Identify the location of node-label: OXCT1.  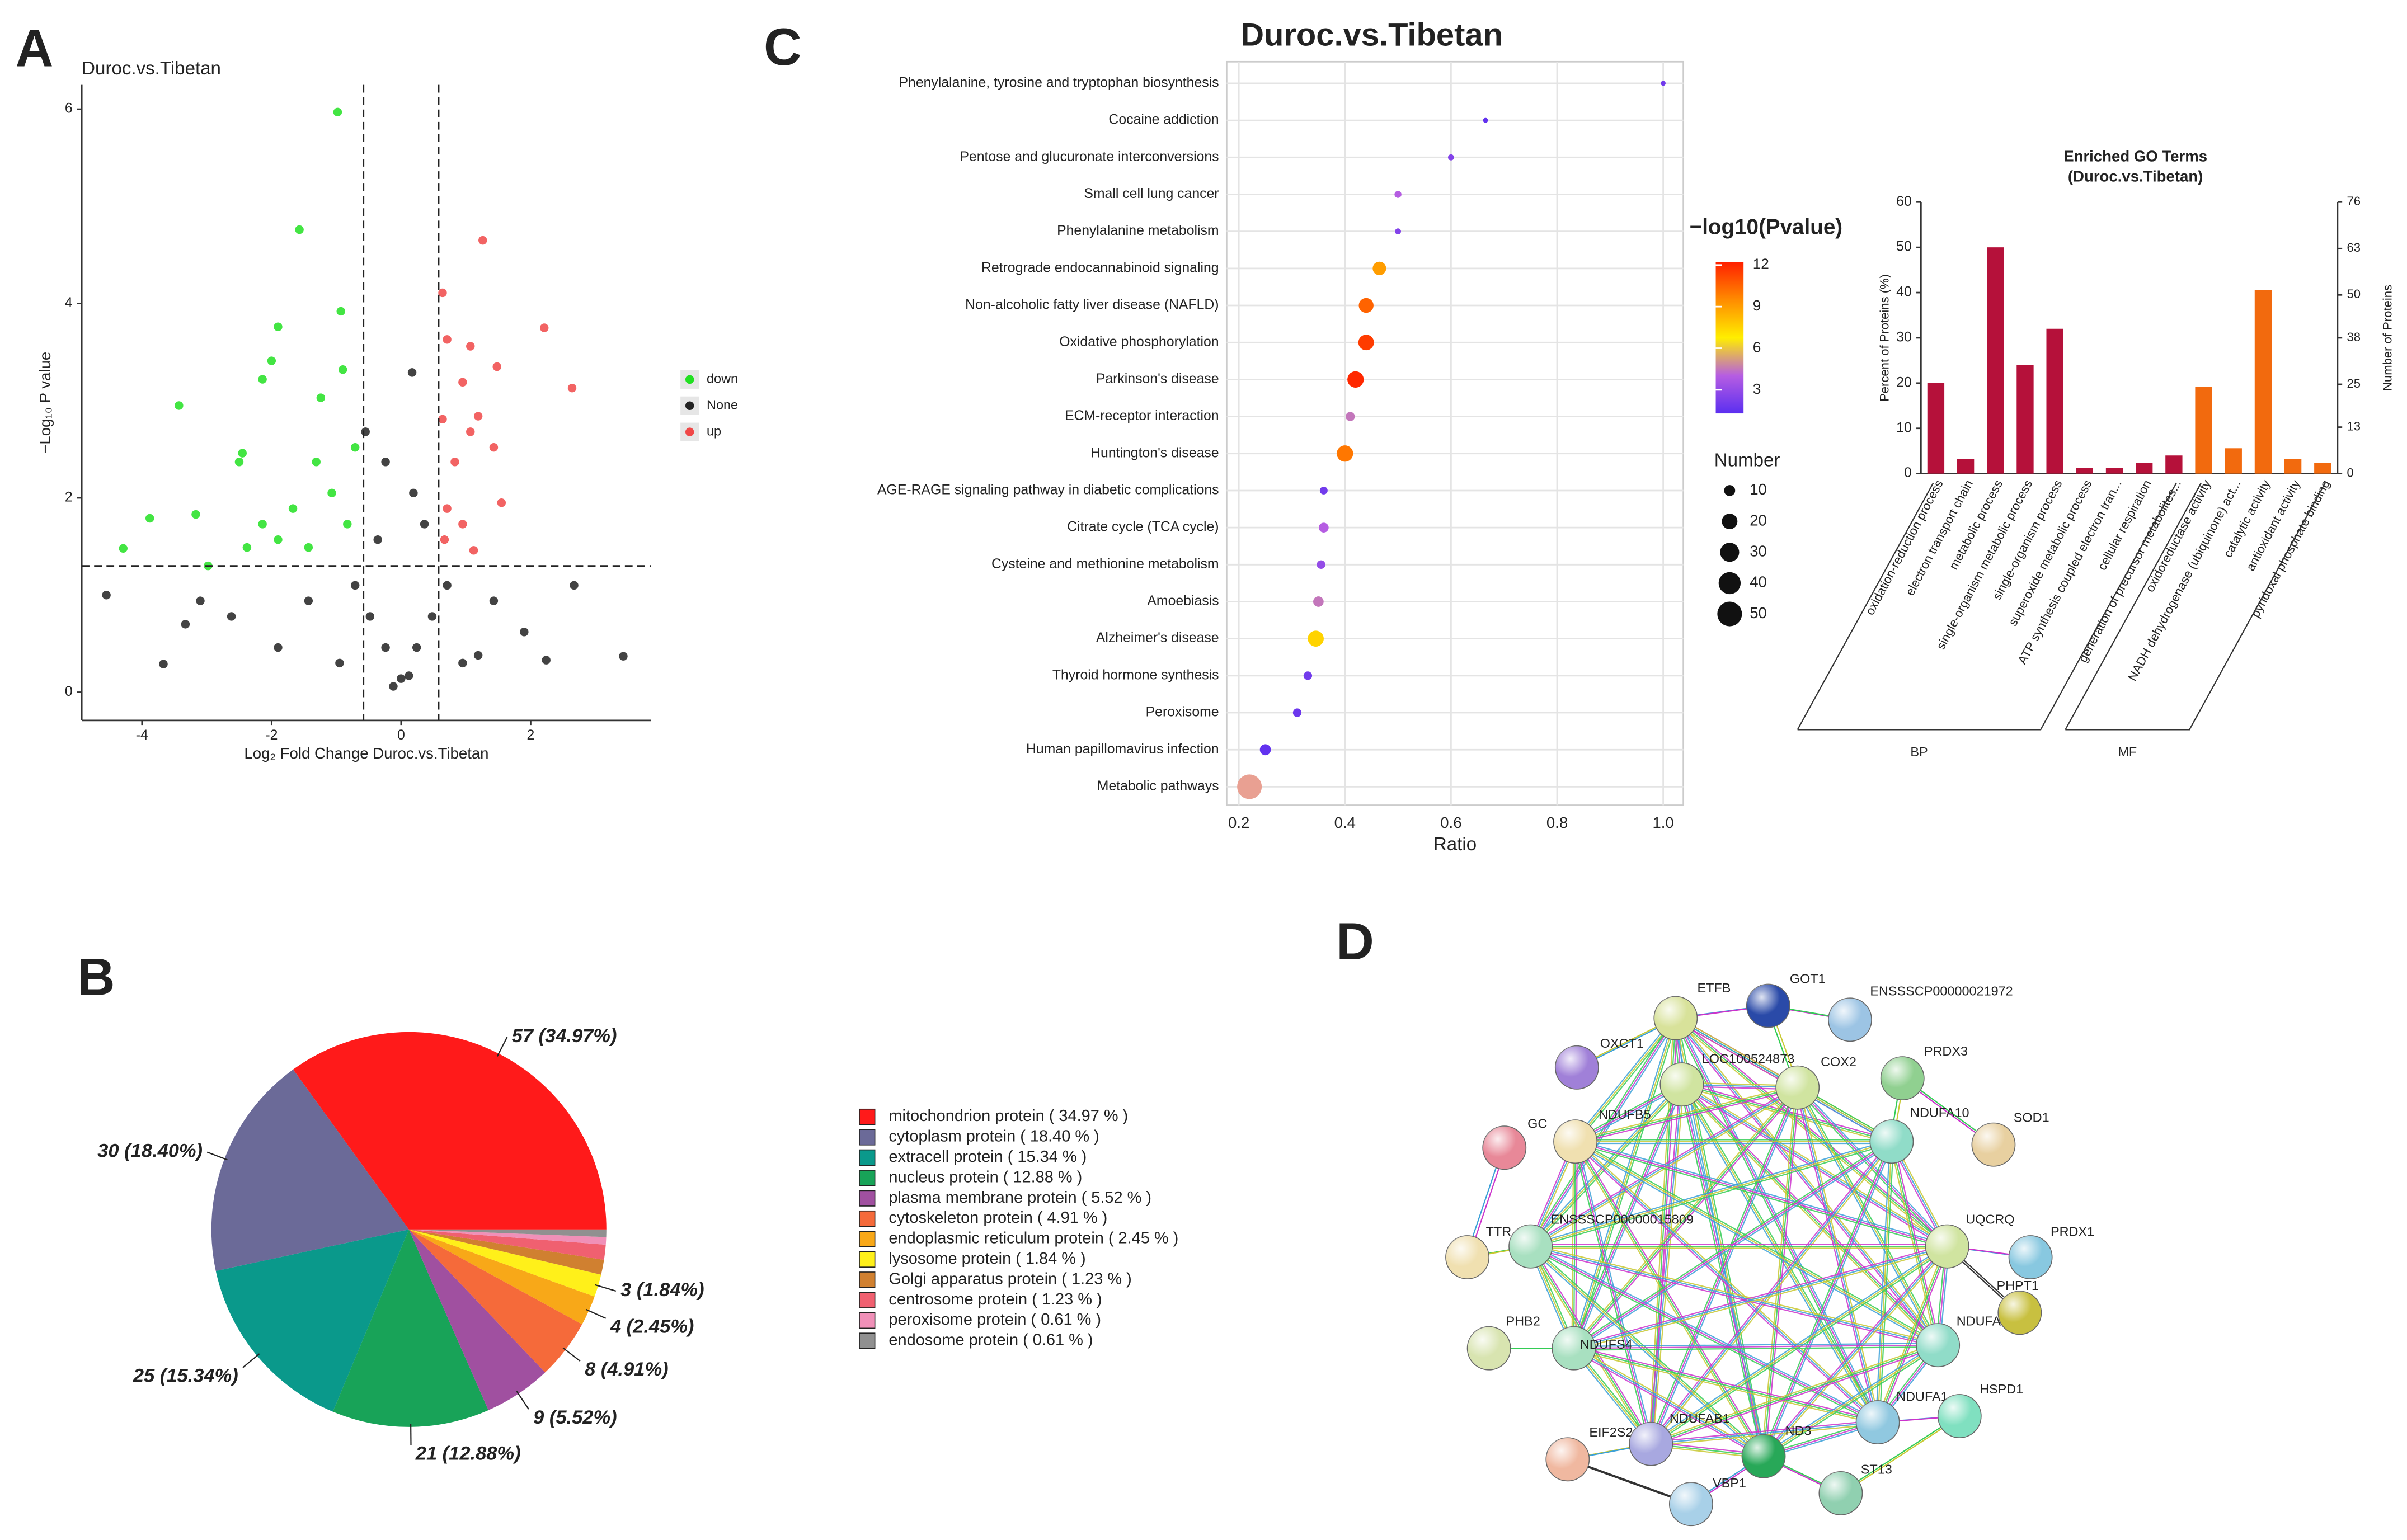
(1622, 1043).